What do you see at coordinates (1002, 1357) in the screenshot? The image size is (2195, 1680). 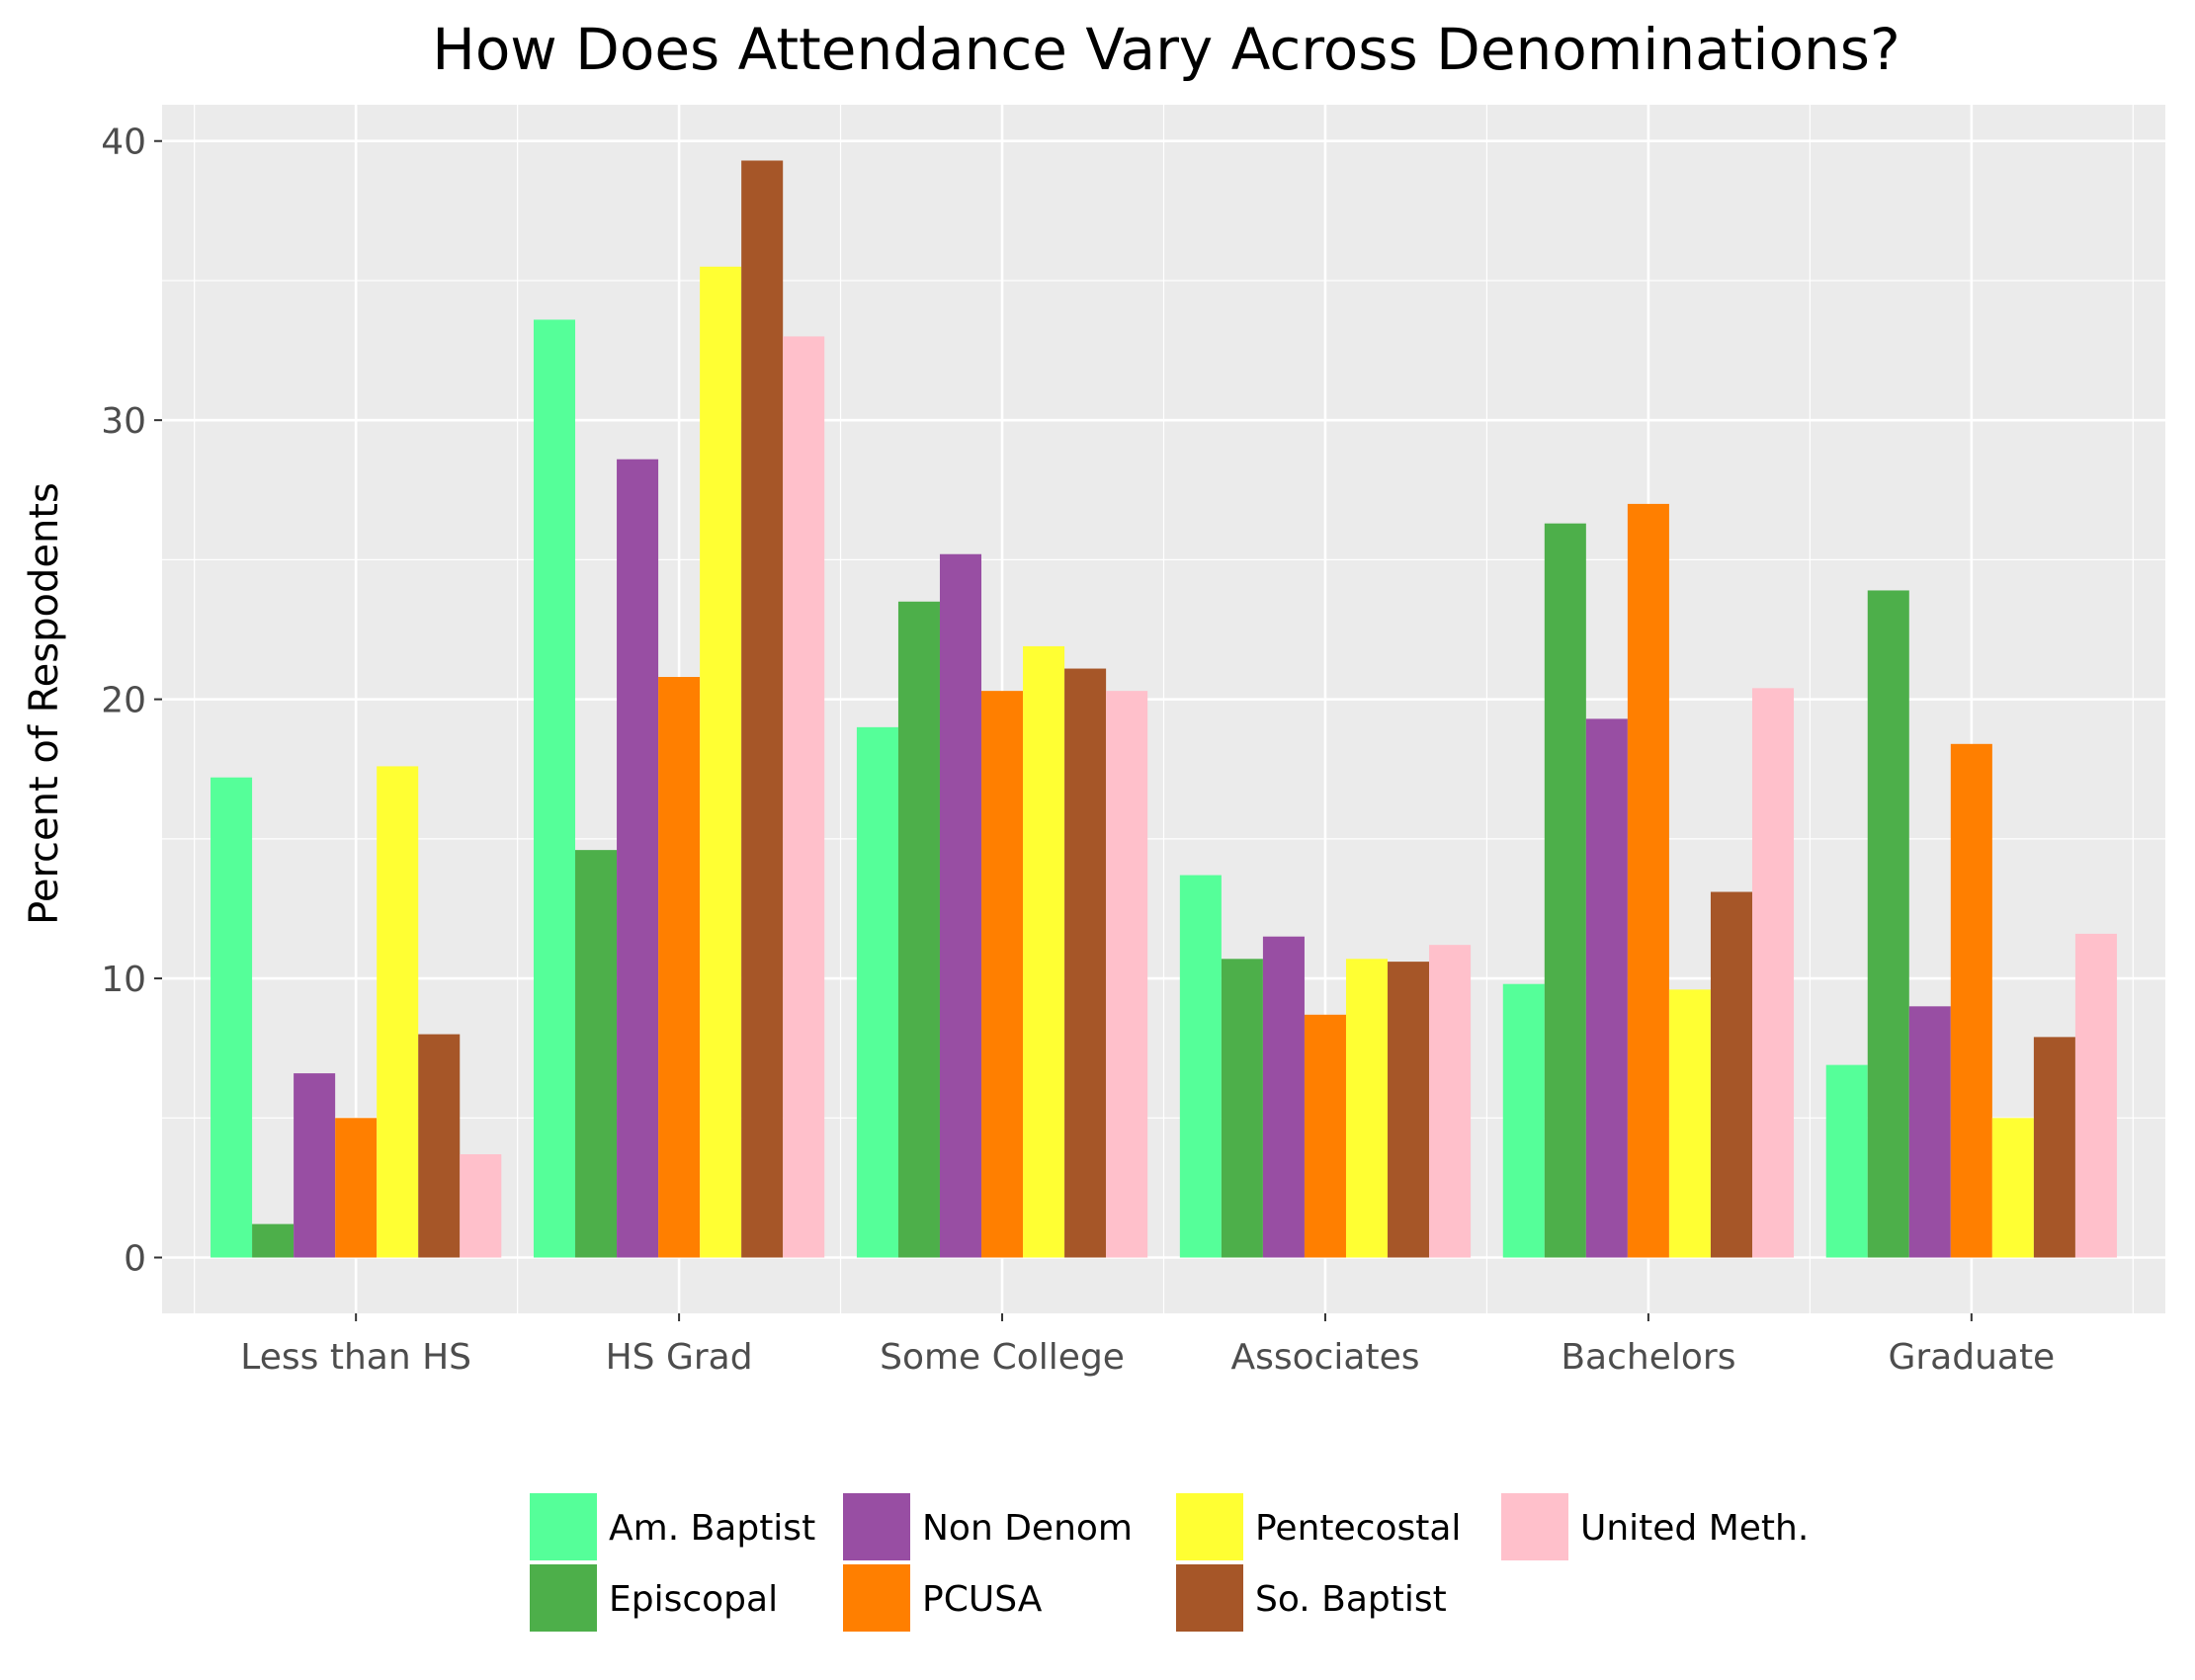 I see `x-tick-label: Some College` at bounding box center [1002, 1357].